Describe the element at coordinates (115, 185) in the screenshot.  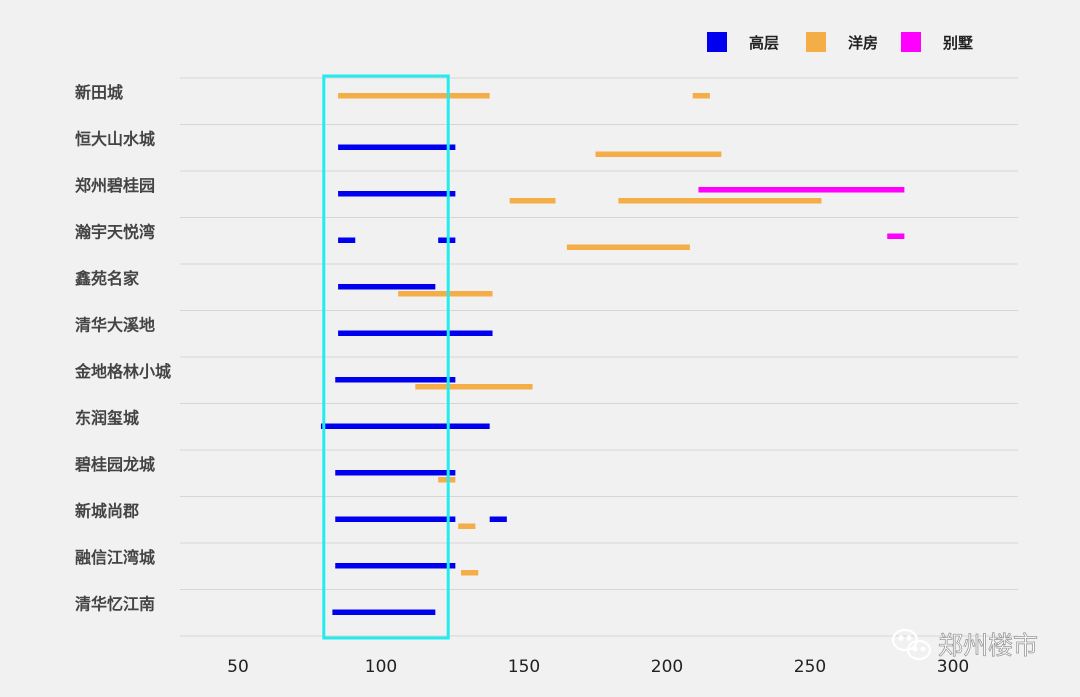
I see `category-label: 郑州碧桂园` at that location.